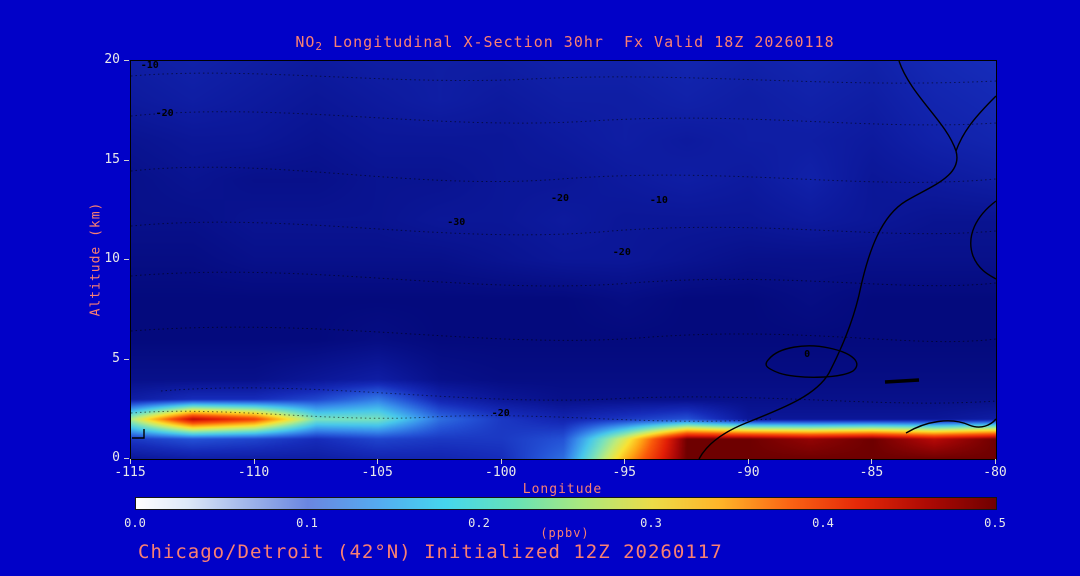  I want to click on y-tick-label: 15, so click(112, 159).